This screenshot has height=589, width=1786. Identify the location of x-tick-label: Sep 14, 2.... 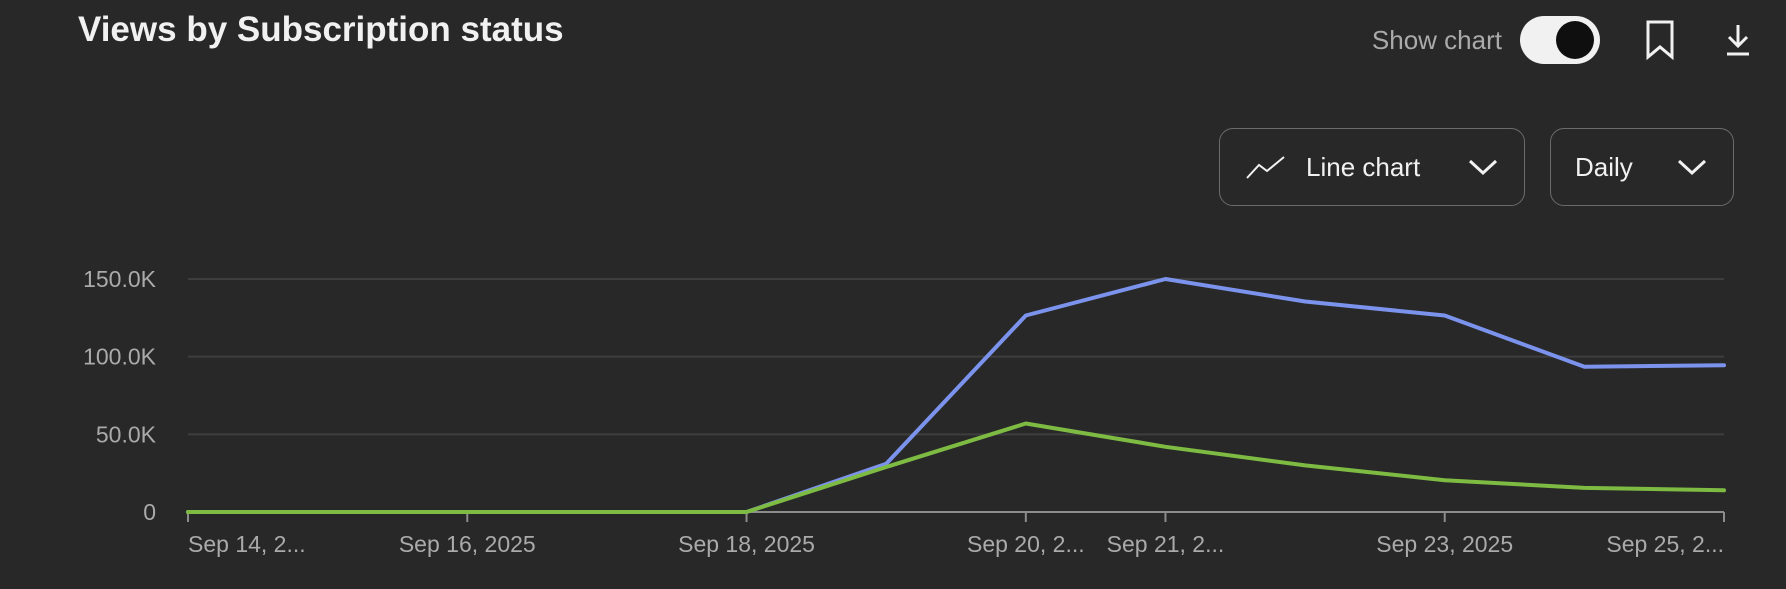
(247, 544).